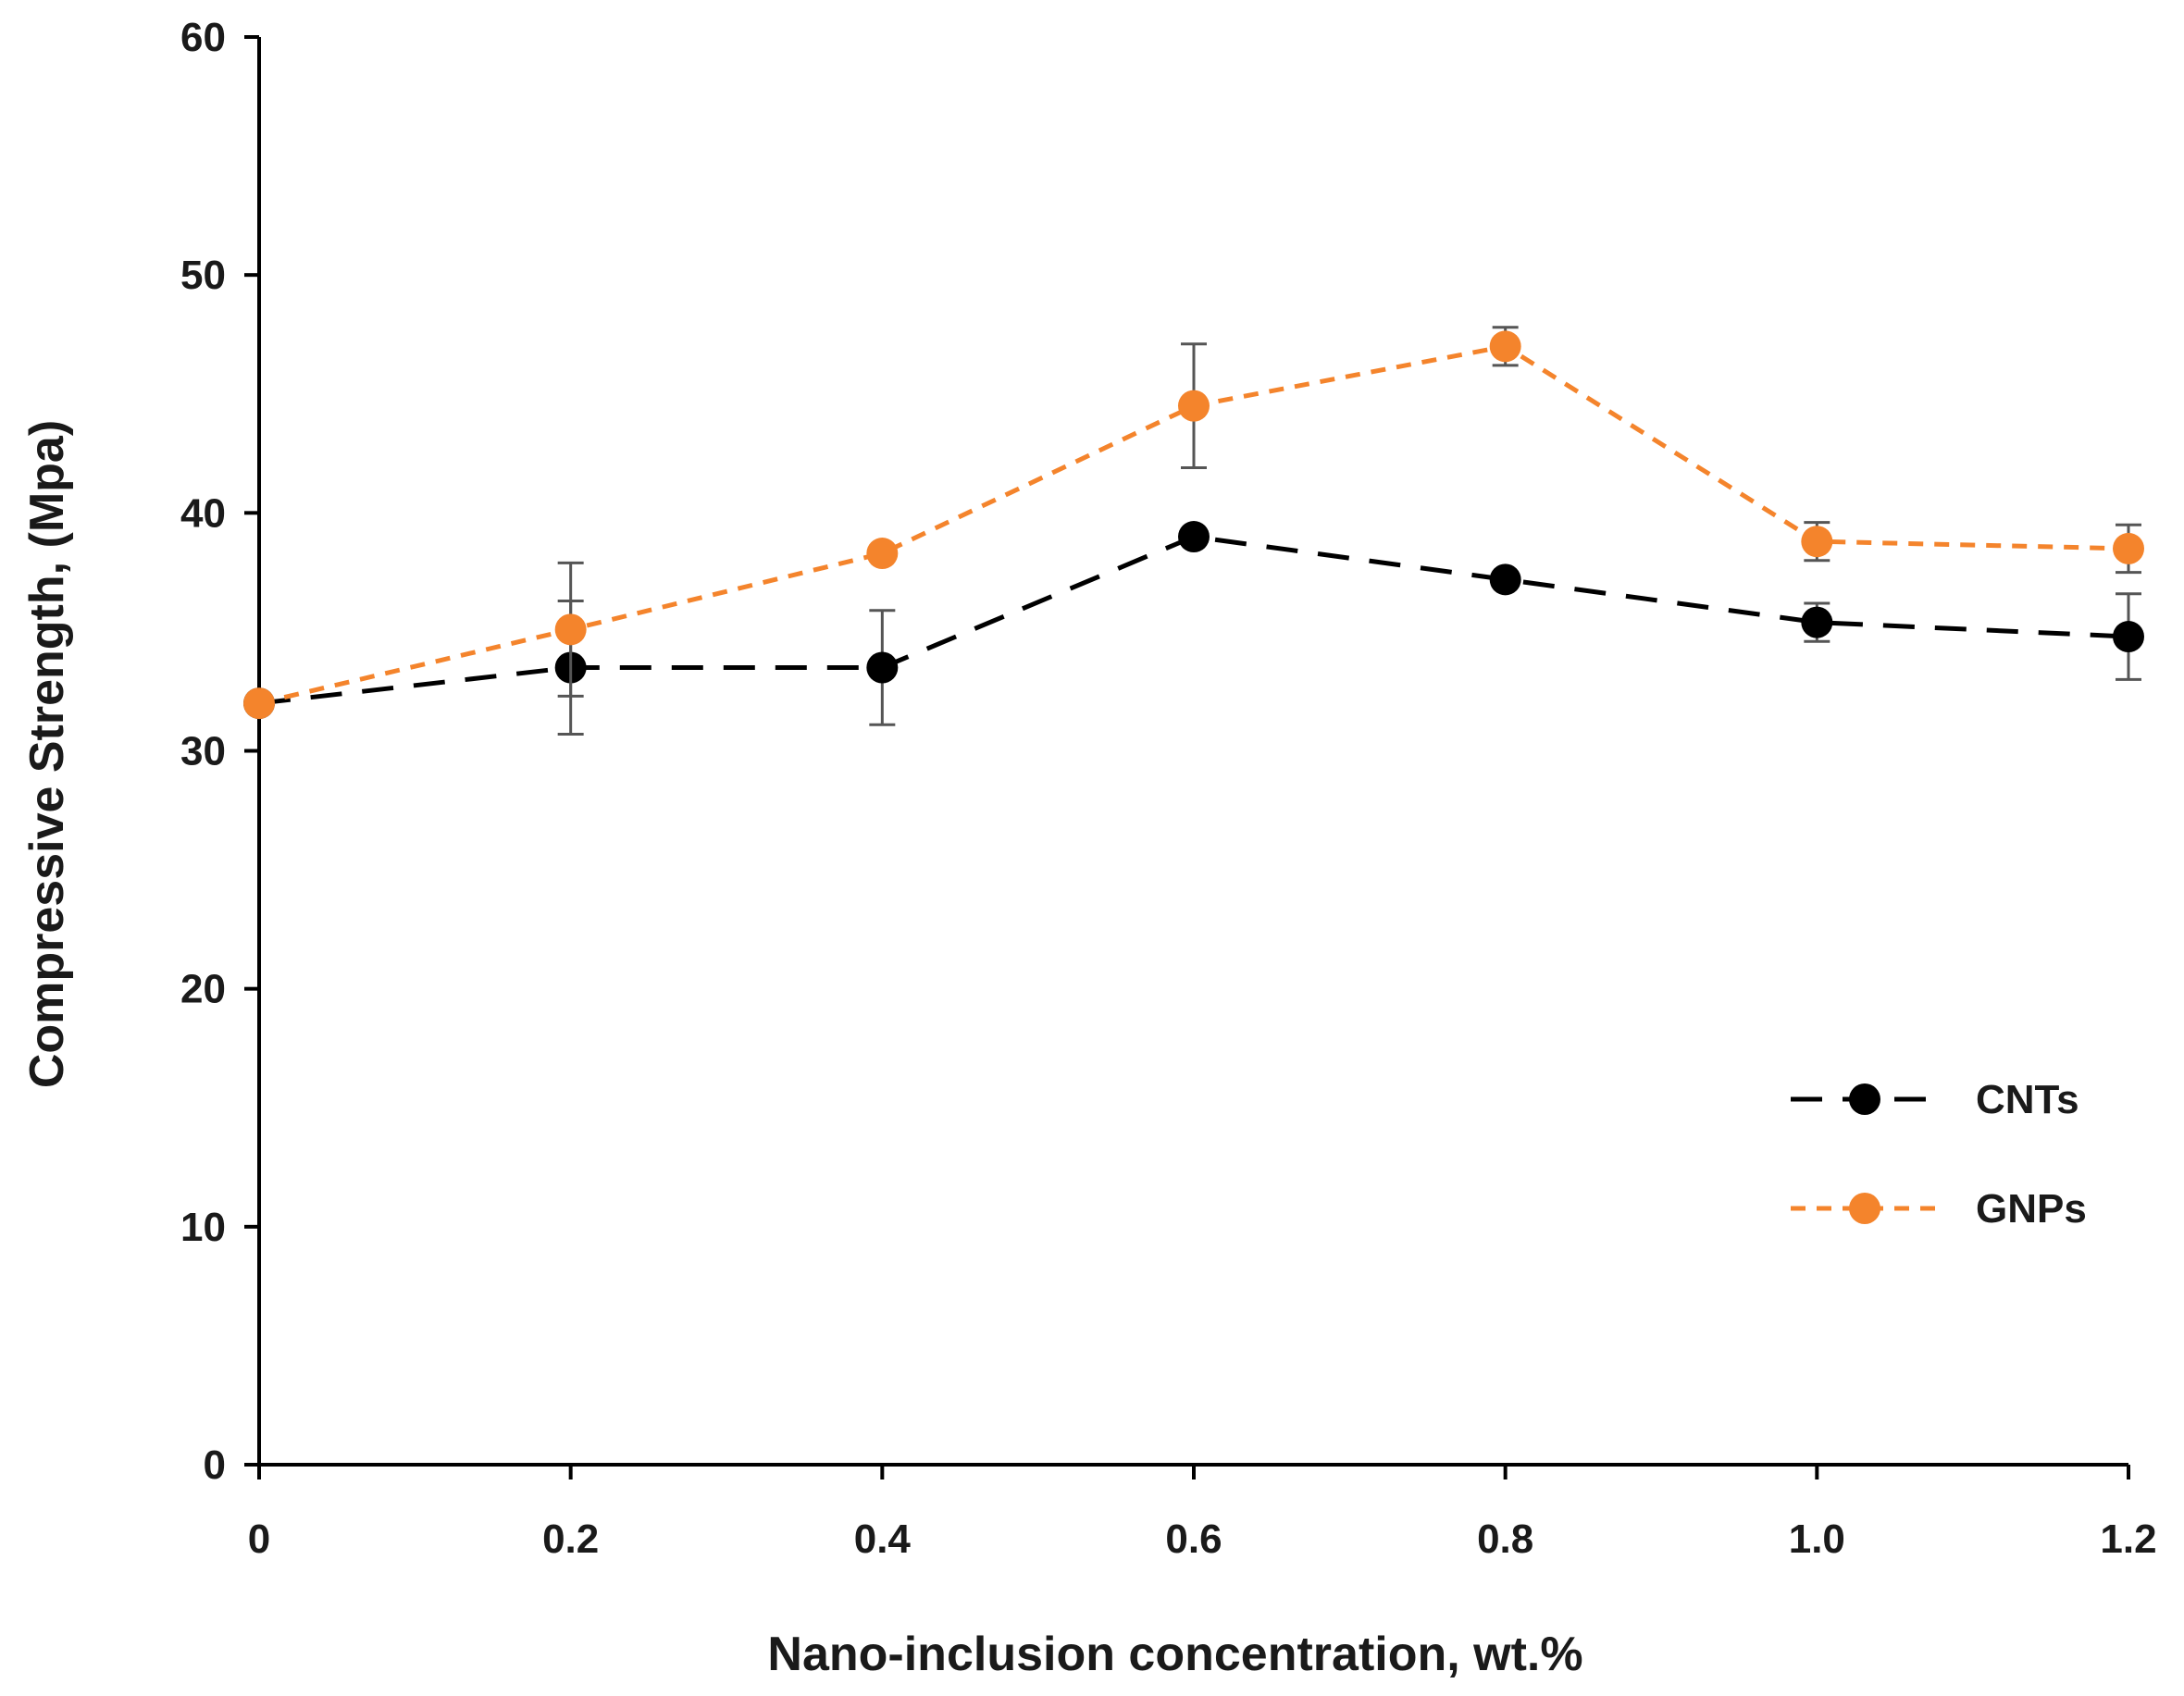 This screenshot has height=1696, width=2184. What do you see at coordinates (1864, 1099) in the screenshot?
I see `legend-marker-cnts` at bounding box center [1864, 1099].